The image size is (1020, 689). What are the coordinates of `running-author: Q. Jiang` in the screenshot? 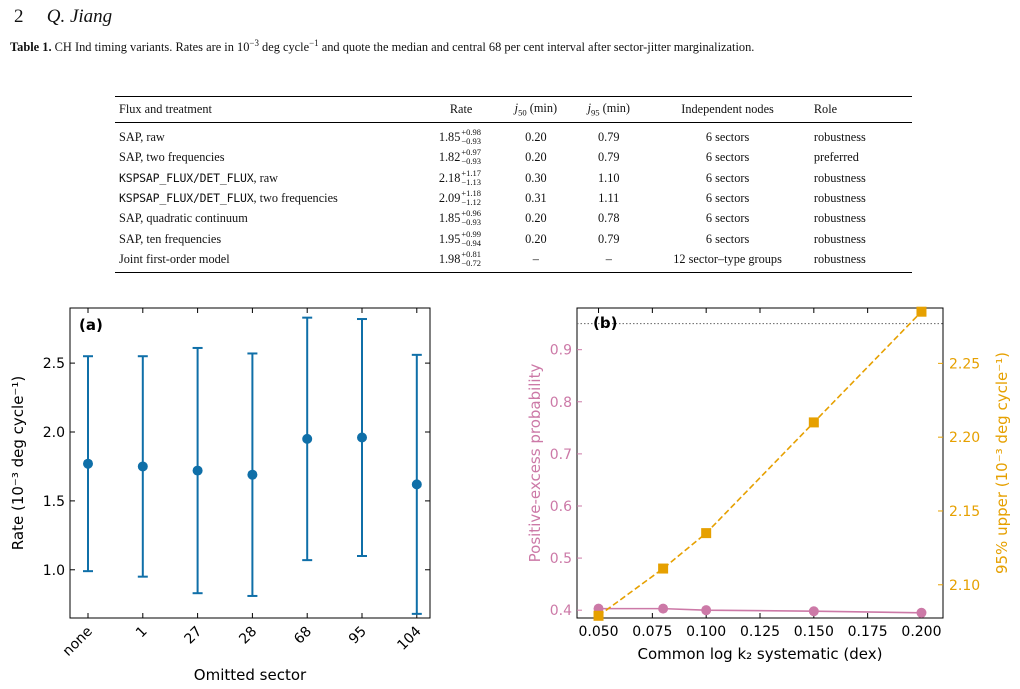 It's located at (79, 16).